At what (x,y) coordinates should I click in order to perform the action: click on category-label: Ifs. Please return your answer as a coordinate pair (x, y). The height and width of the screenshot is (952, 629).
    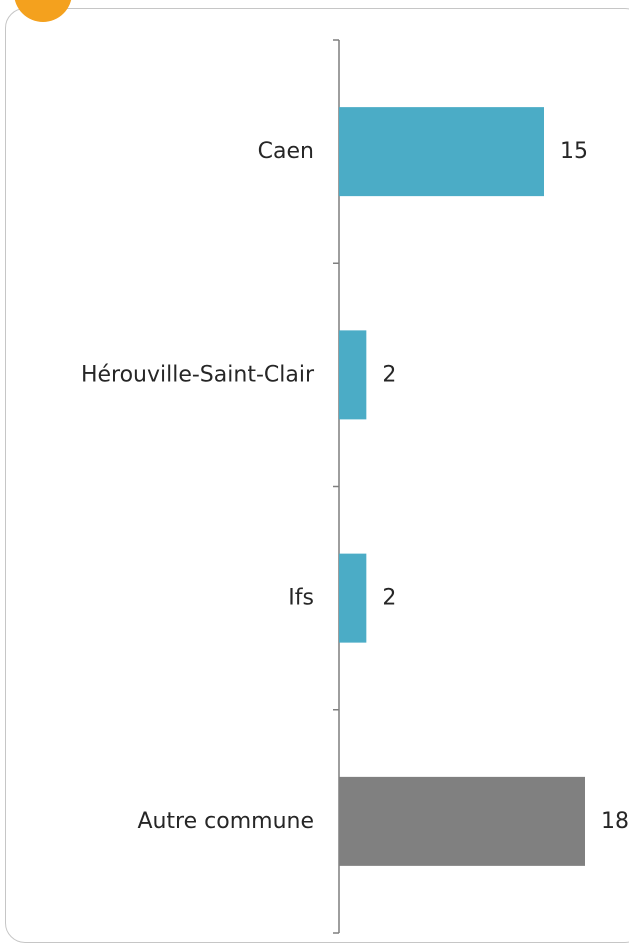
    Looking at the image, I should click on (301, 598).